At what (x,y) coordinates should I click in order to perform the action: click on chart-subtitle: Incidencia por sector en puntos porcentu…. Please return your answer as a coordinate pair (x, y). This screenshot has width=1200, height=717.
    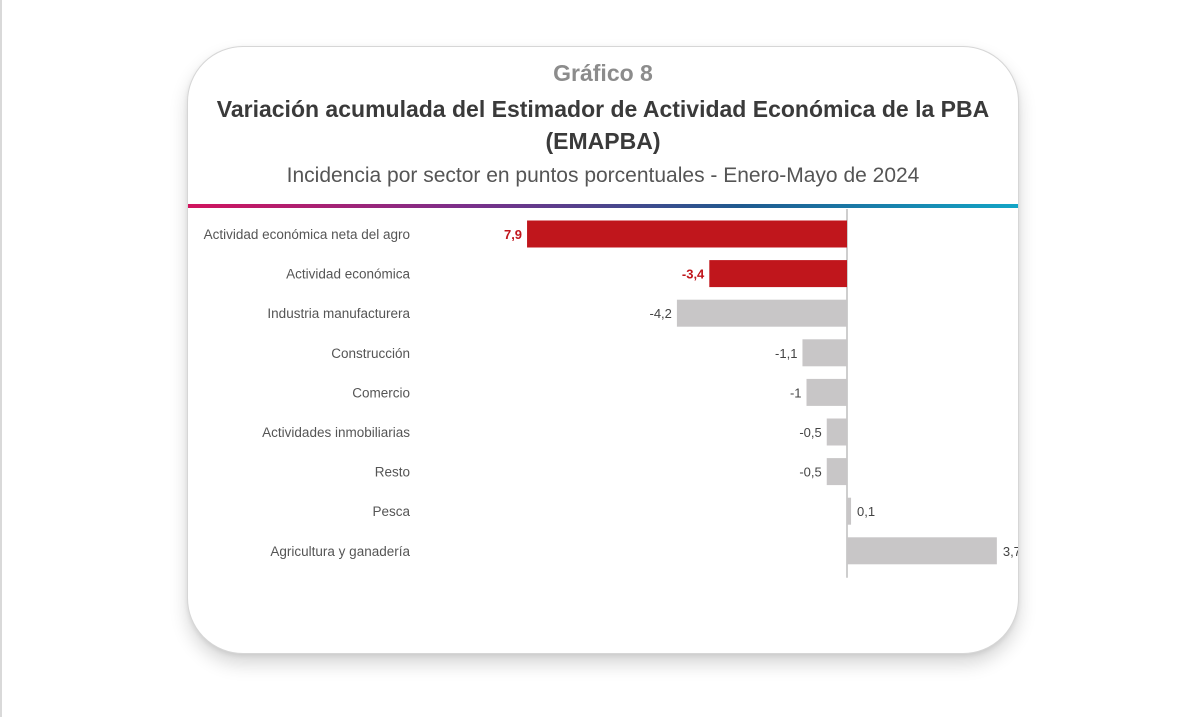
    Looking at the image, I should click on (603, 175).